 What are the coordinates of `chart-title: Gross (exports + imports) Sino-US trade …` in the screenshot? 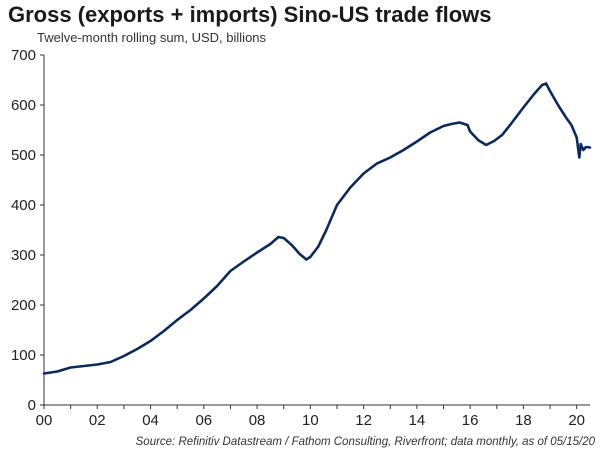 It's located at (250, 14).